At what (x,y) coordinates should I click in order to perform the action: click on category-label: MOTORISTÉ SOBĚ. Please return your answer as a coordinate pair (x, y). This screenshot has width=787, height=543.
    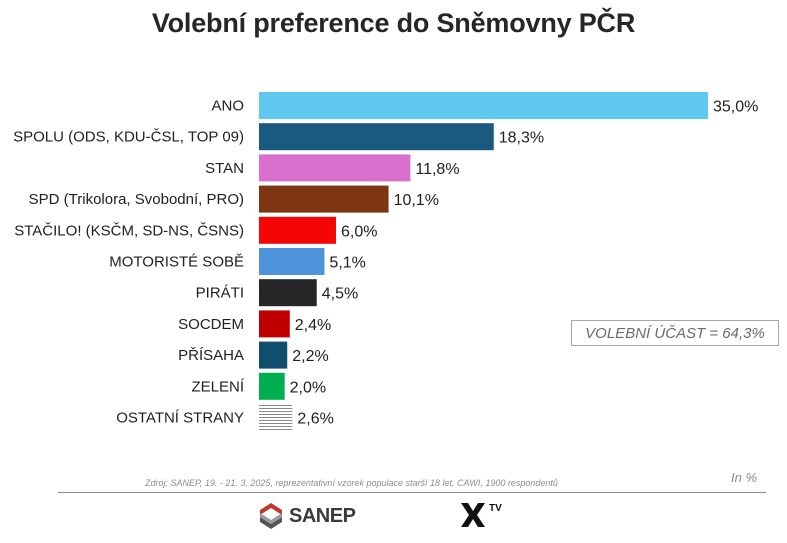
    Looking at the image, I should click on (176, 262).